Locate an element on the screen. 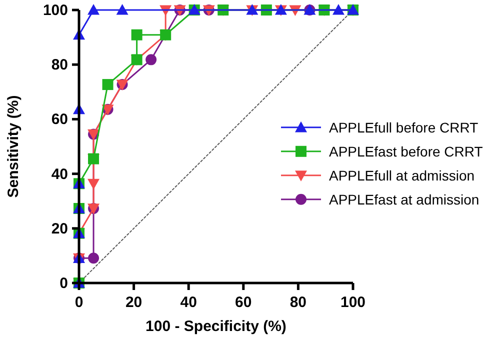  y-tick-label: 40 is located at coordinates (59, 174).